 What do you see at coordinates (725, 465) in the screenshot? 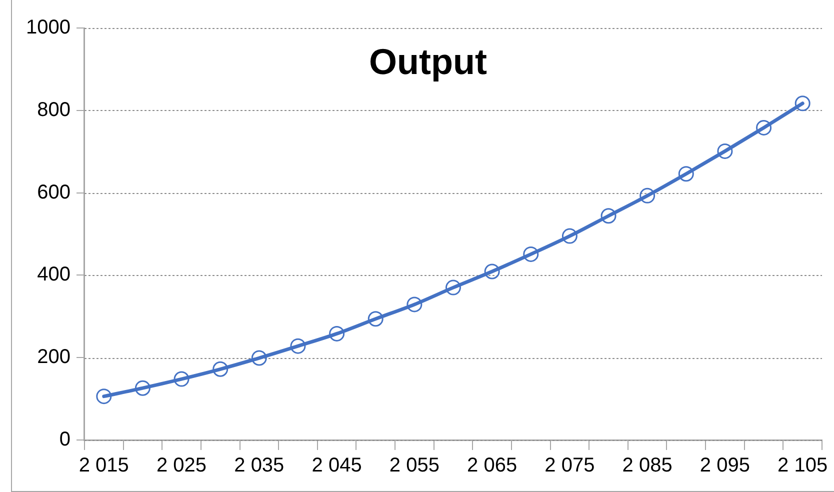
I see `x-tick-label: 2 095` at bounding box center [725, 465].